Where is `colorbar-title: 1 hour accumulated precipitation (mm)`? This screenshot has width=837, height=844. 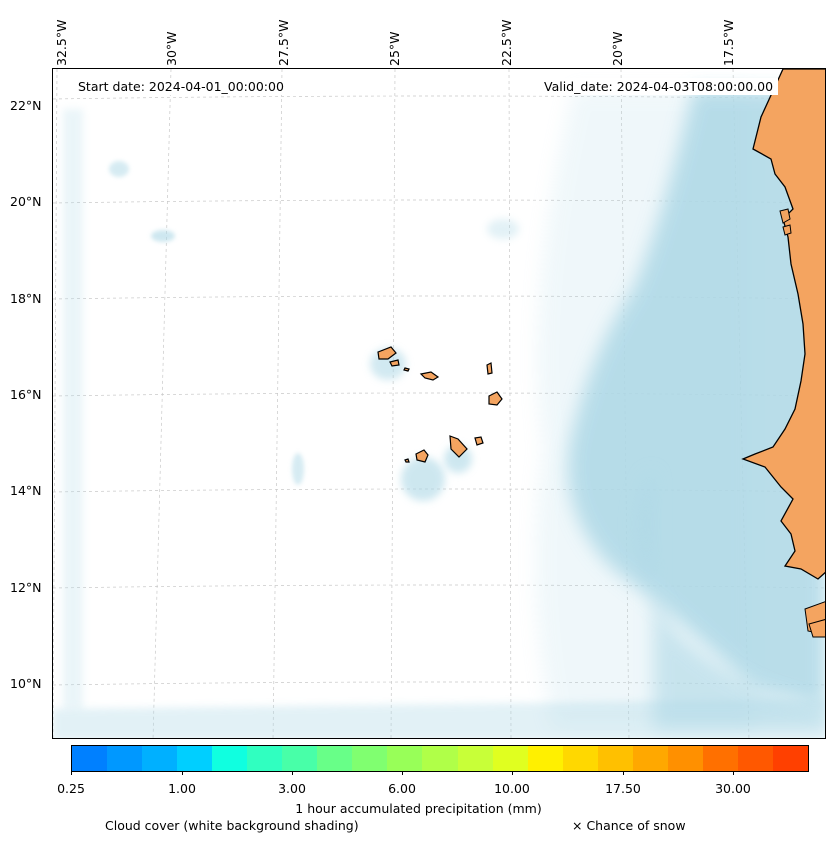
colorbar-title: 1 hour accumulated precipitation (mm) is located at coordinates (418, 808).